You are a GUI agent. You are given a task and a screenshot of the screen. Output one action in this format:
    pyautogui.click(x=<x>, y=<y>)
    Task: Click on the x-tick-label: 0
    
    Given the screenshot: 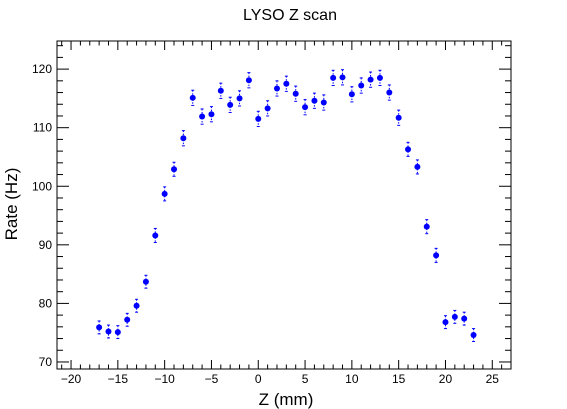 What is the action you would take?
    pyautogui.click(x=258, y=379)
    